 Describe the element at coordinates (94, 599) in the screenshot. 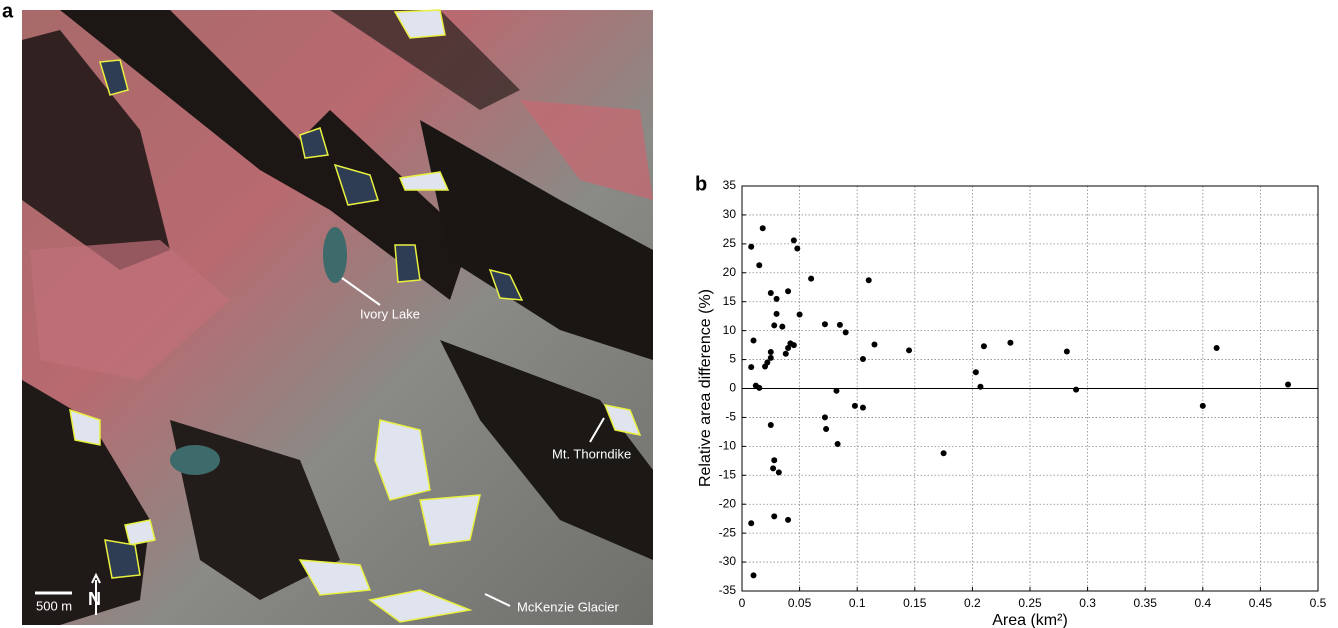

I see `north-arrow: N` at that location.